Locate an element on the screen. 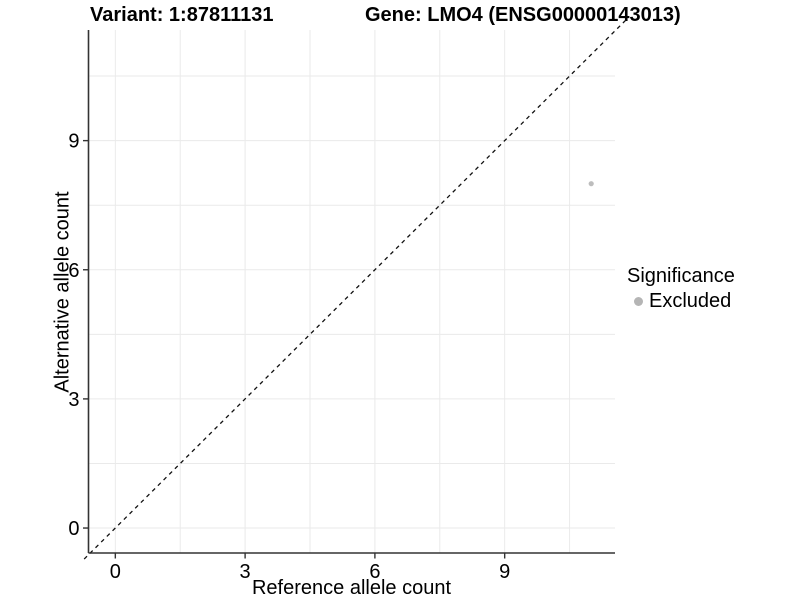 This screenshot has width=800, height=600. legend-item-excluded: Excluded is located at coordinates (681, 301).